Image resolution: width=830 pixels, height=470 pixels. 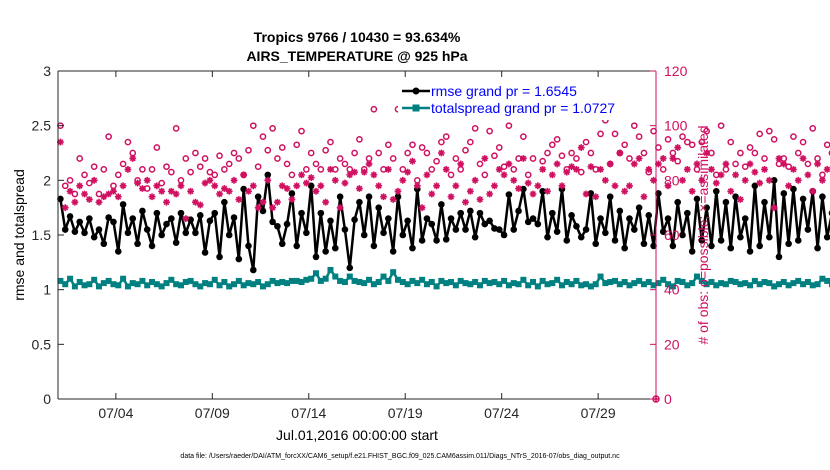 I want to click on x-tick-label: 07/24, so click(x=501, y=413).